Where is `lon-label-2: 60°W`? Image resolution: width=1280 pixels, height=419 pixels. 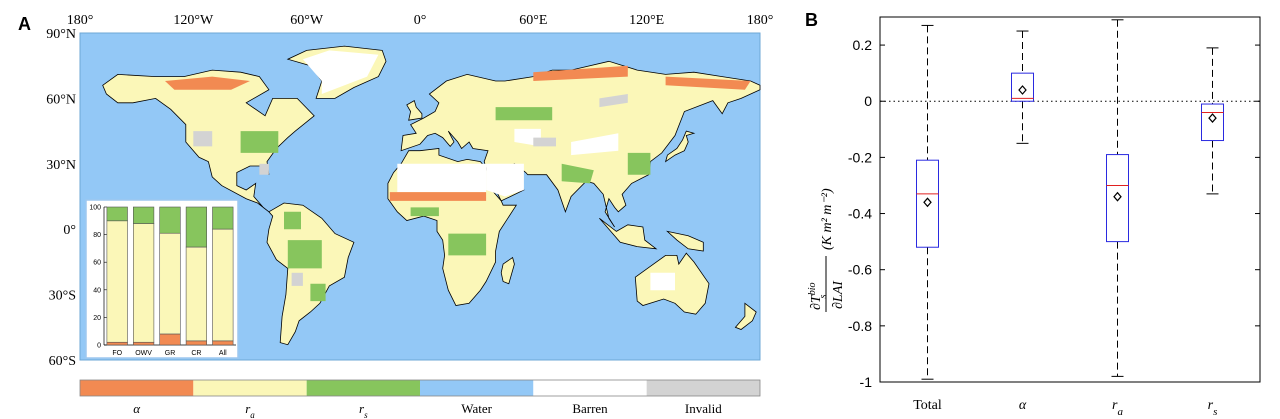 lon-label-2: 60°W is located at coordinates (307, 20).